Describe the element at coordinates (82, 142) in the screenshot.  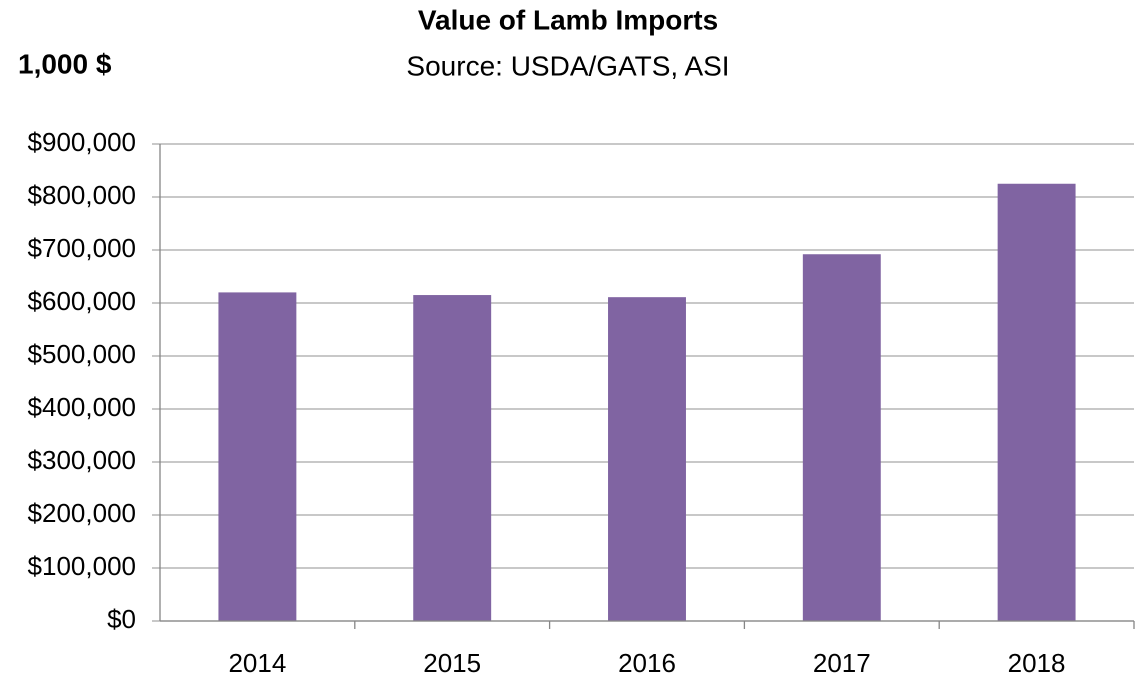
I see `y-tick-label: $900,000` at that location.